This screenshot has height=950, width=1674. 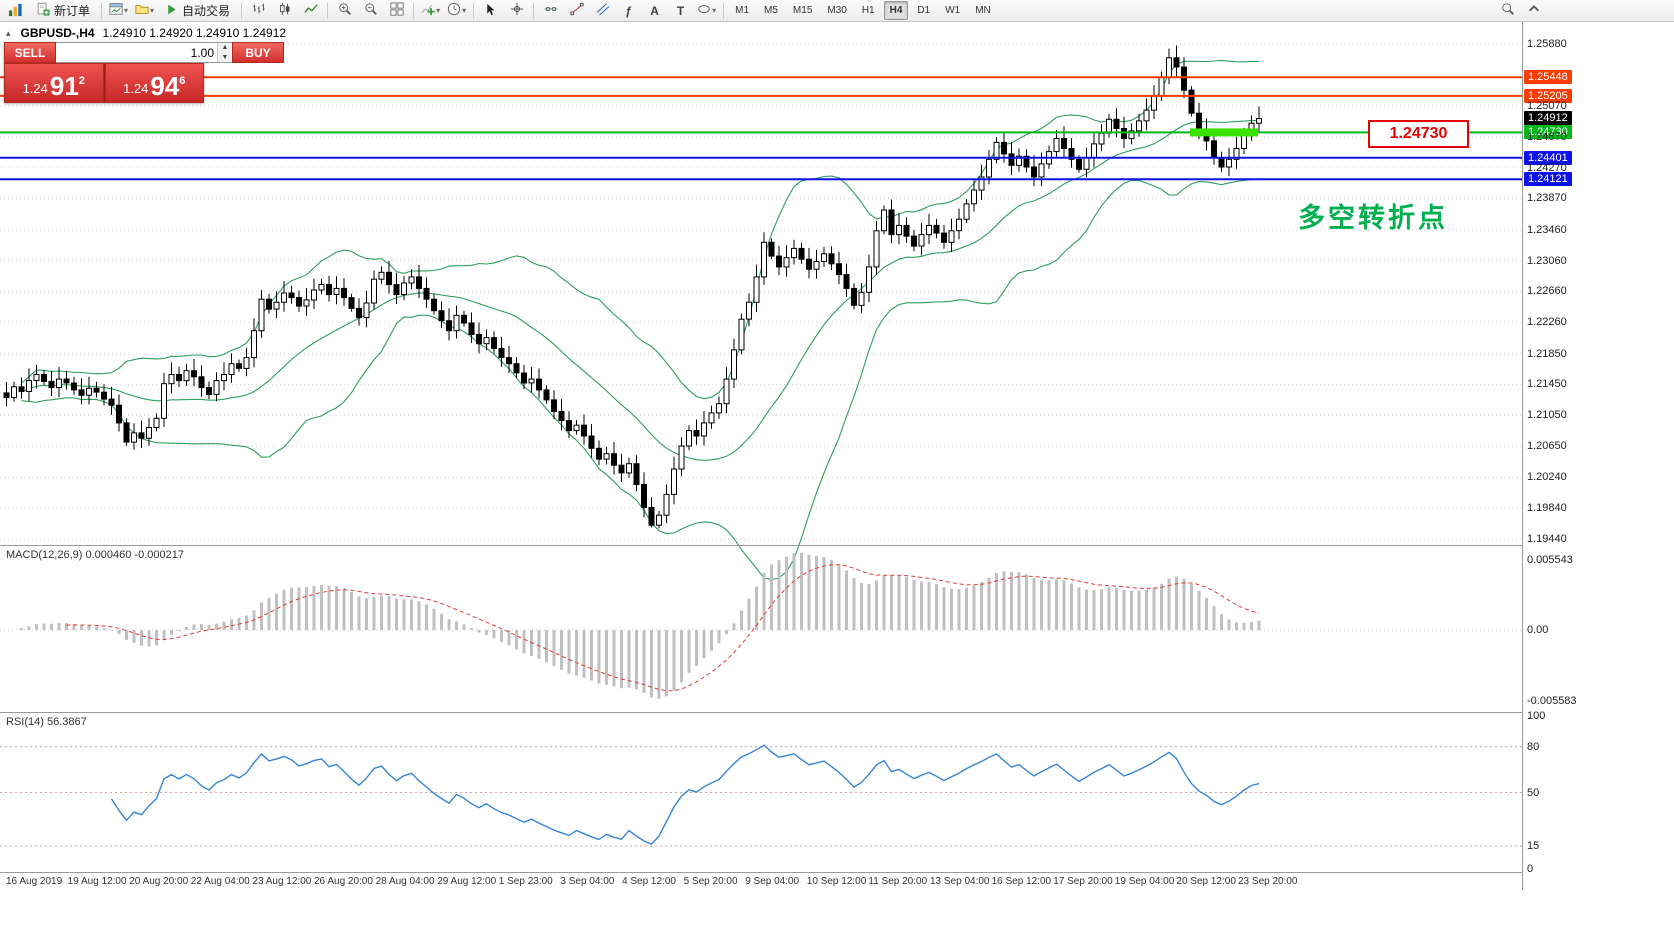 I want to click on profiles-icon: ▾, so click(x=144, y=10).